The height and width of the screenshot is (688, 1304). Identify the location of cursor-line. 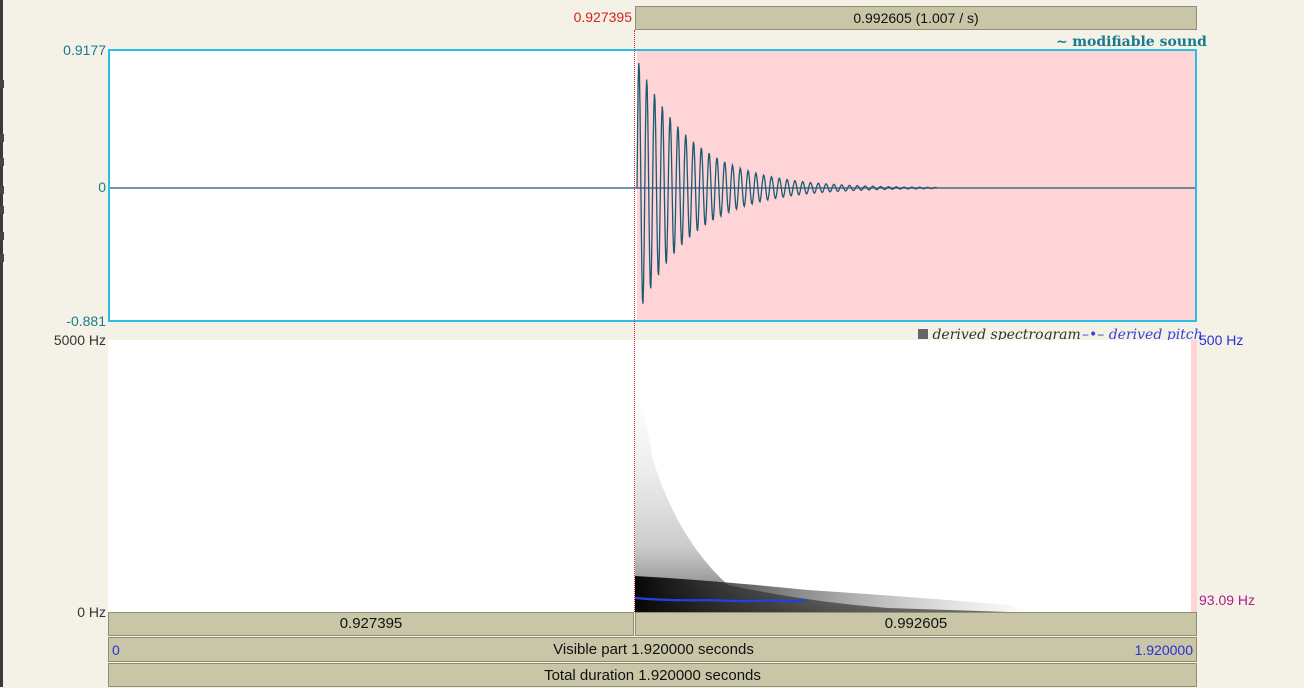
(634, 321).